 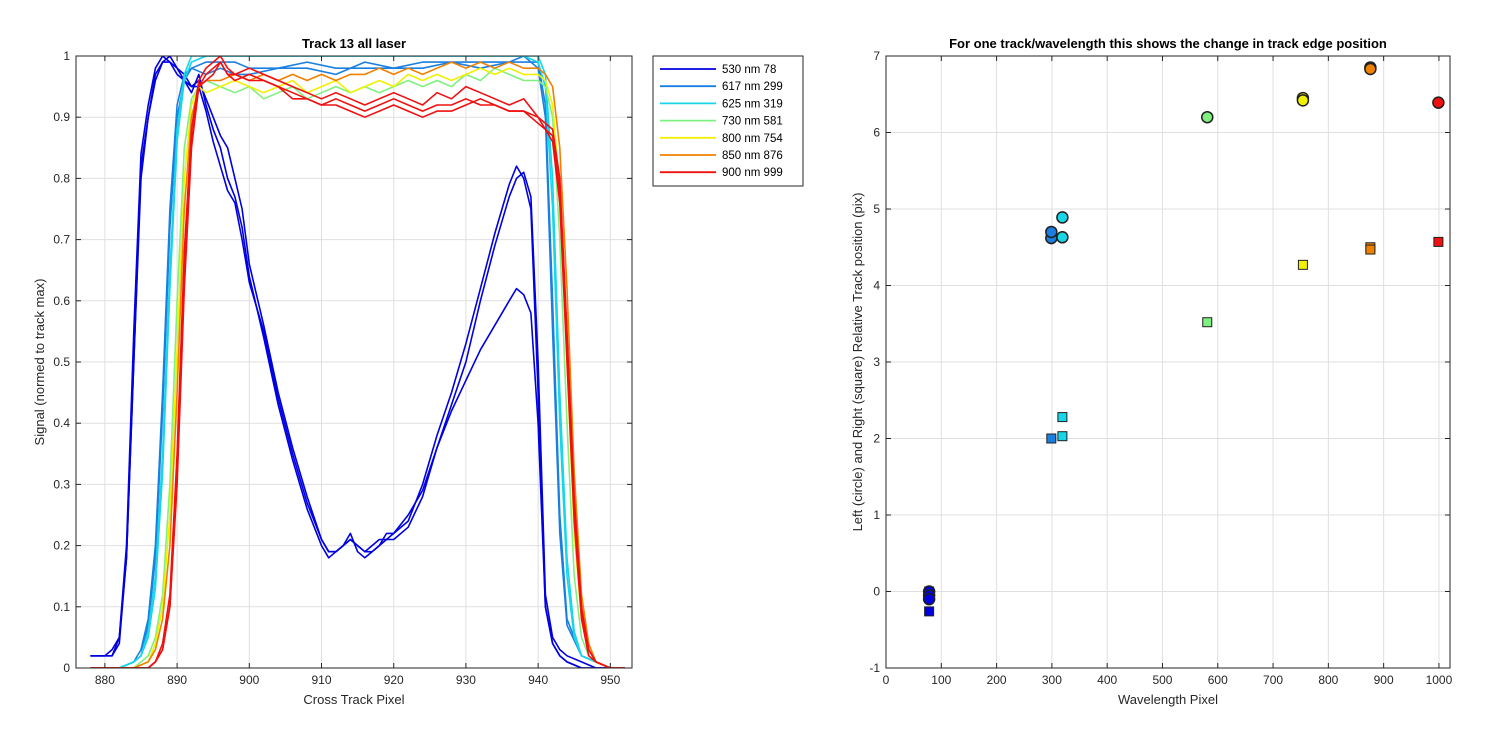 I want to click on x-tick-label: 950, so click(x=610, y=680).